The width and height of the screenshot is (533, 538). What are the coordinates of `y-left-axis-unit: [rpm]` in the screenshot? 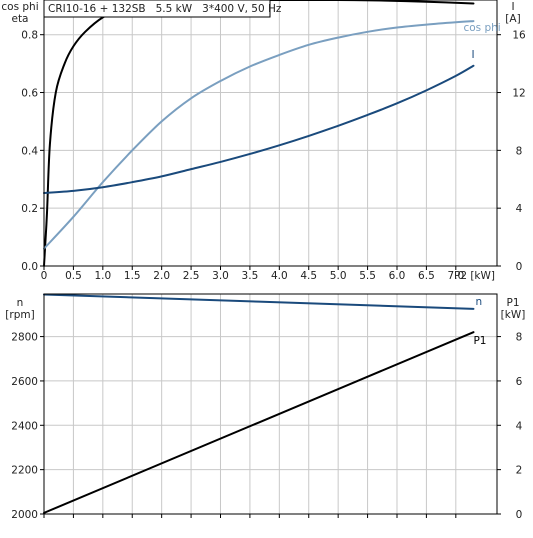 It's located at (19, 315).